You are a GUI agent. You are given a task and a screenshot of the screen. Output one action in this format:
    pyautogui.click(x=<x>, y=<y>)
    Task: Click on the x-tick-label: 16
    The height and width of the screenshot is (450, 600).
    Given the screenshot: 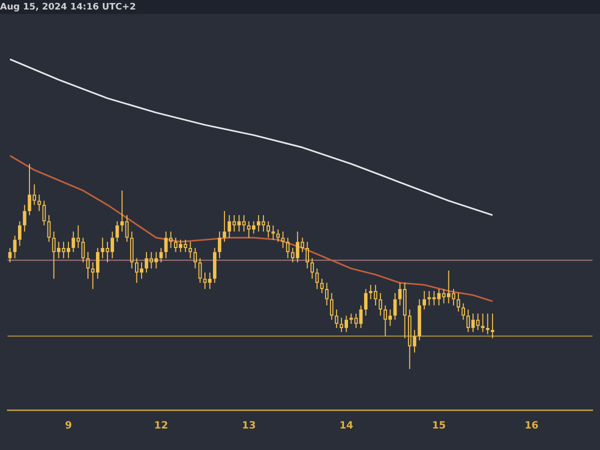 What is the action you would take?
    pyautogui.click(x=531, y=426)
    